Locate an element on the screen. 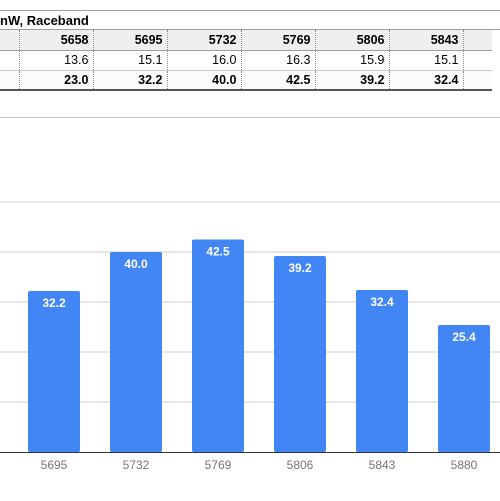 The height and width of the screenshot is (501, 500). table-header-row: 5658 5695 5732 5769 5806 5843 is located at coordinates (246, 40).